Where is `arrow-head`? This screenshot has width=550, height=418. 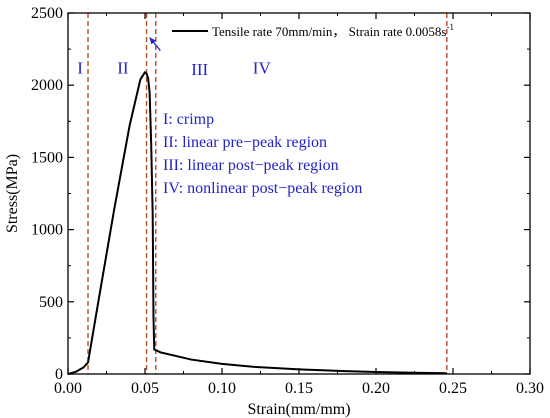 arrow-head is located at coordinates (152, 41).